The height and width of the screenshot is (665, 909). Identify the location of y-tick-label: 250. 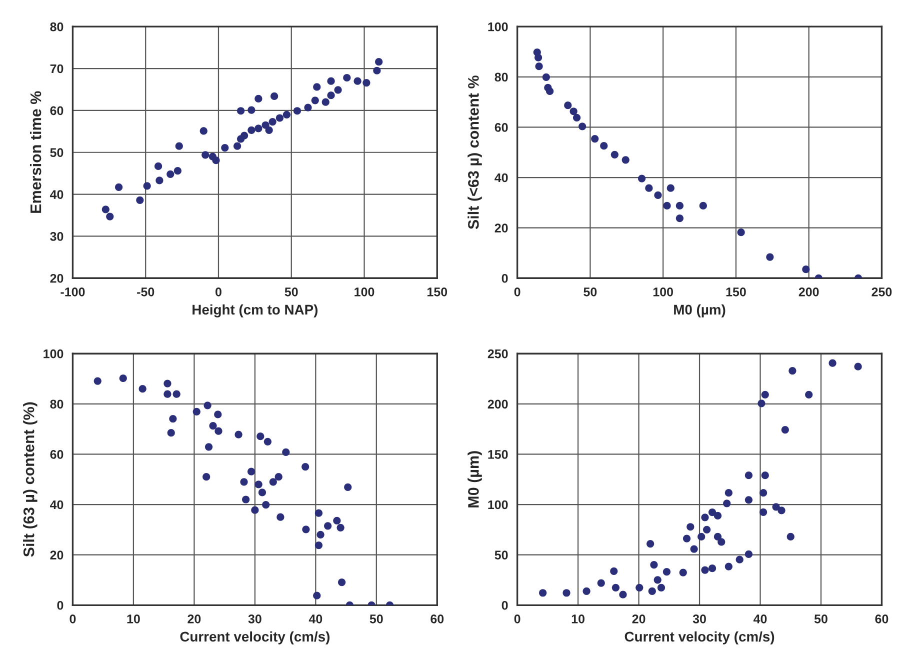
(498, 353).